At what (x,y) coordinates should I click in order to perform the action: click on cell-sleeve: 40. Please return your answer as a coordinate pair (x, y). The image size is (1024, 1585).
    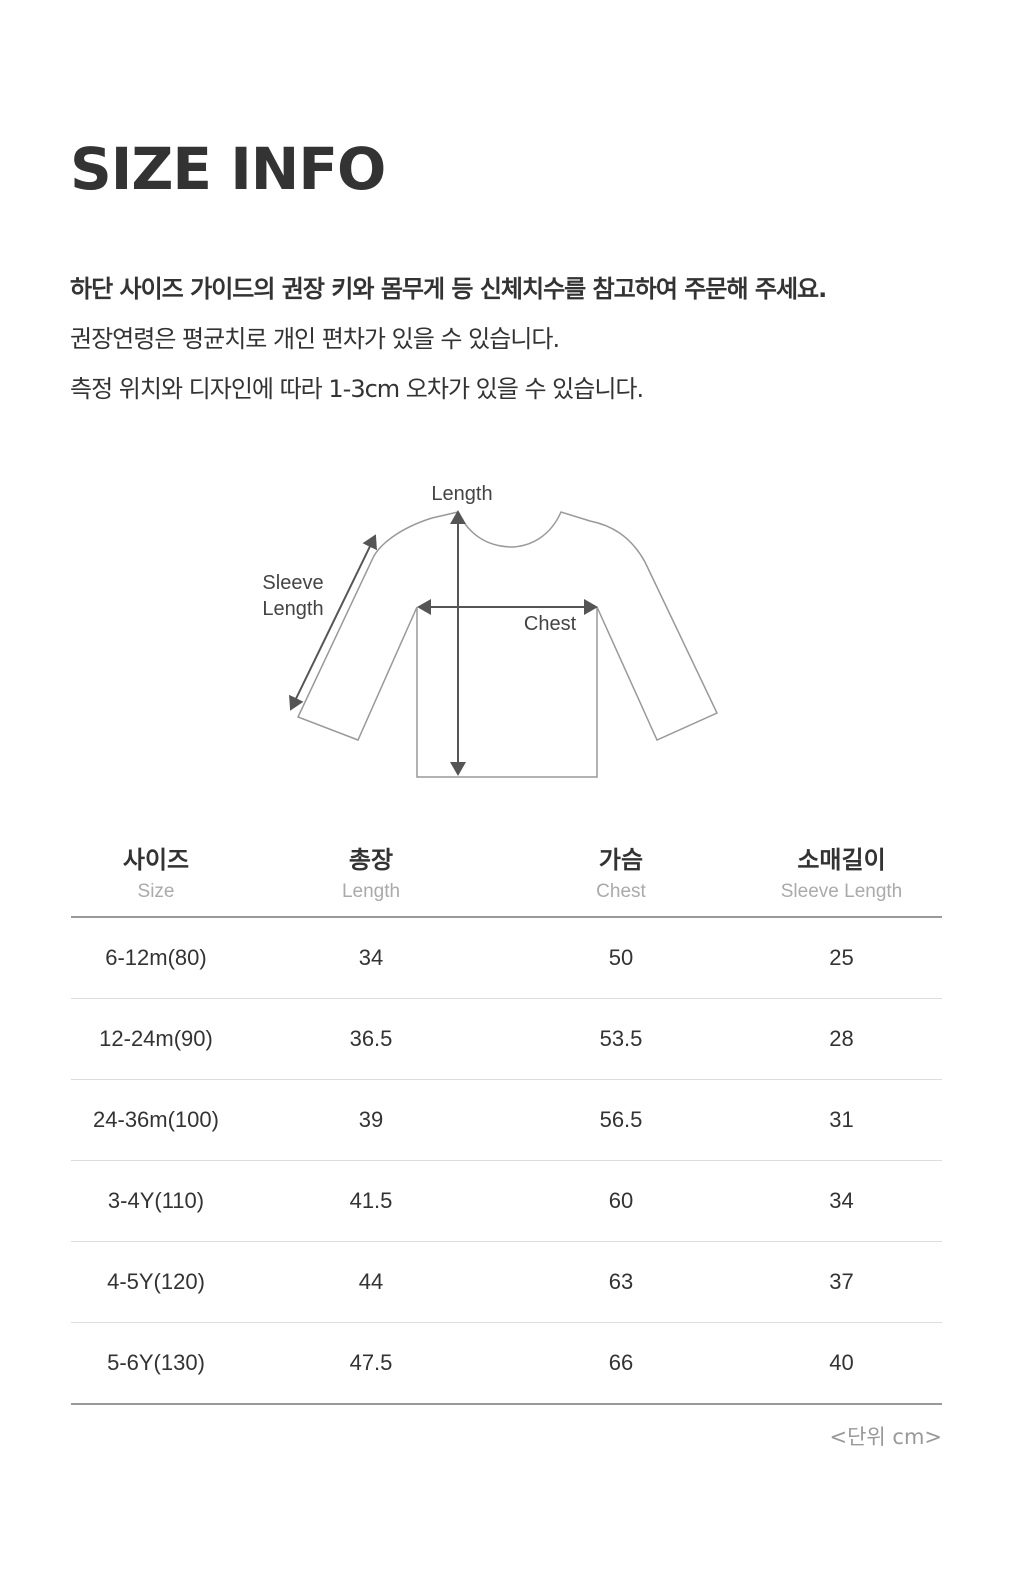
    Looking at the image, I should click on (841, 1363).